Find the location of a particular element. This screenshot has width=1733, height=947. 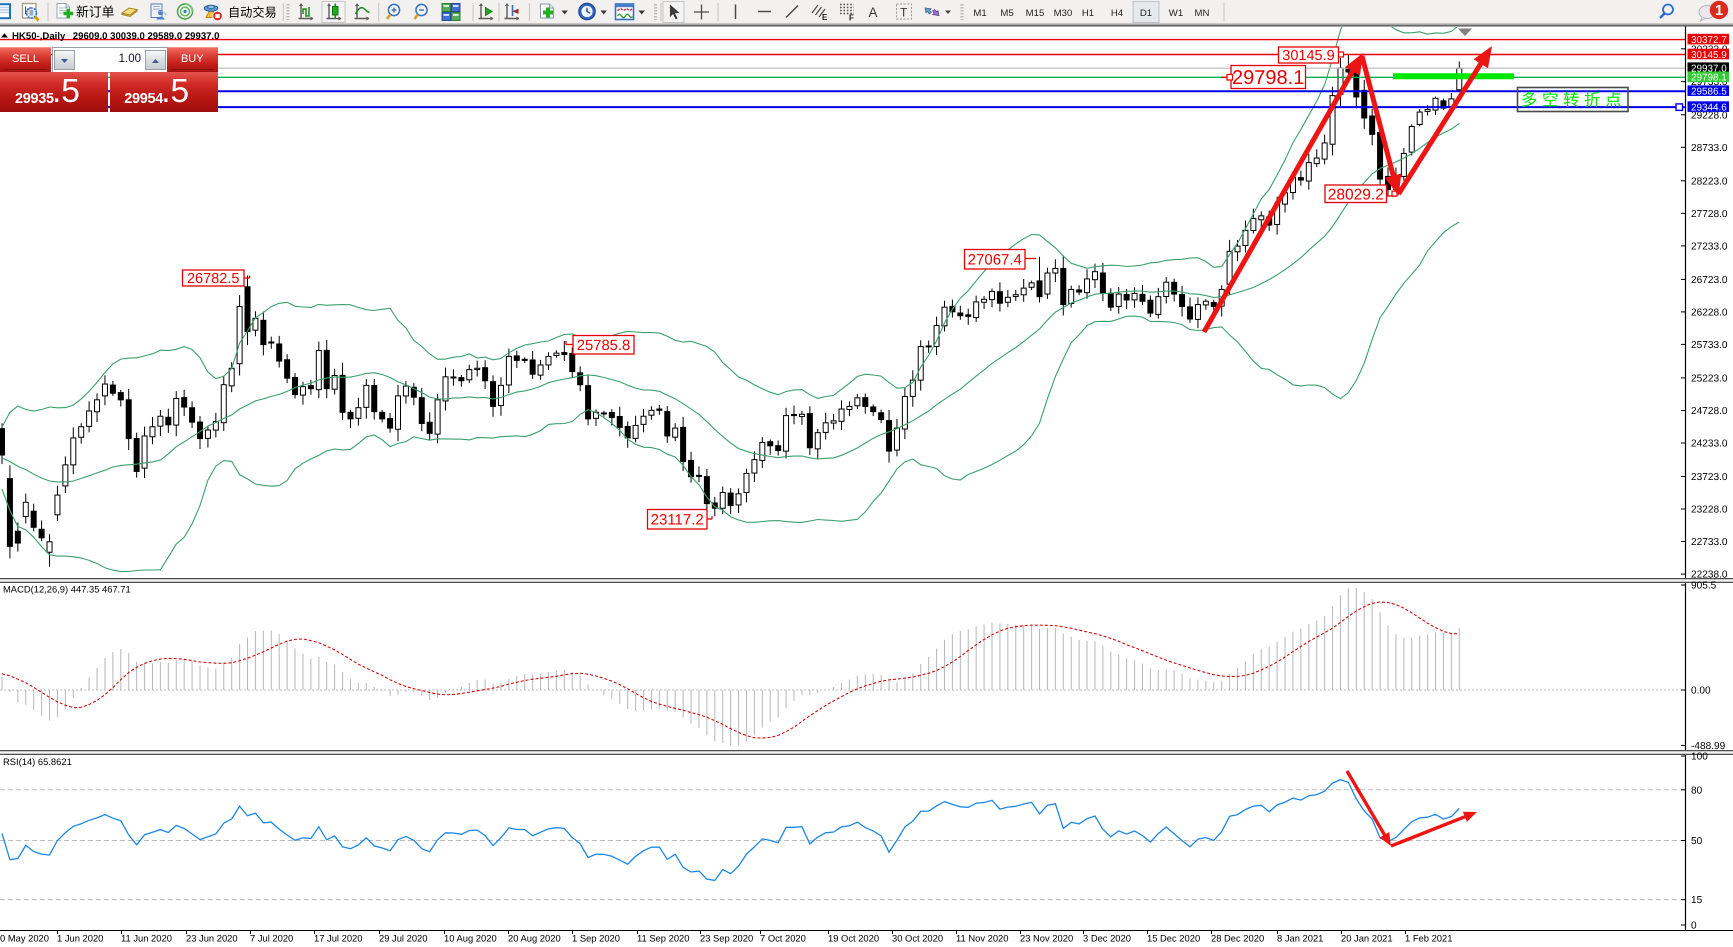

svg-text: 8 Jan 2021 is located at coordinates (1300, 938).